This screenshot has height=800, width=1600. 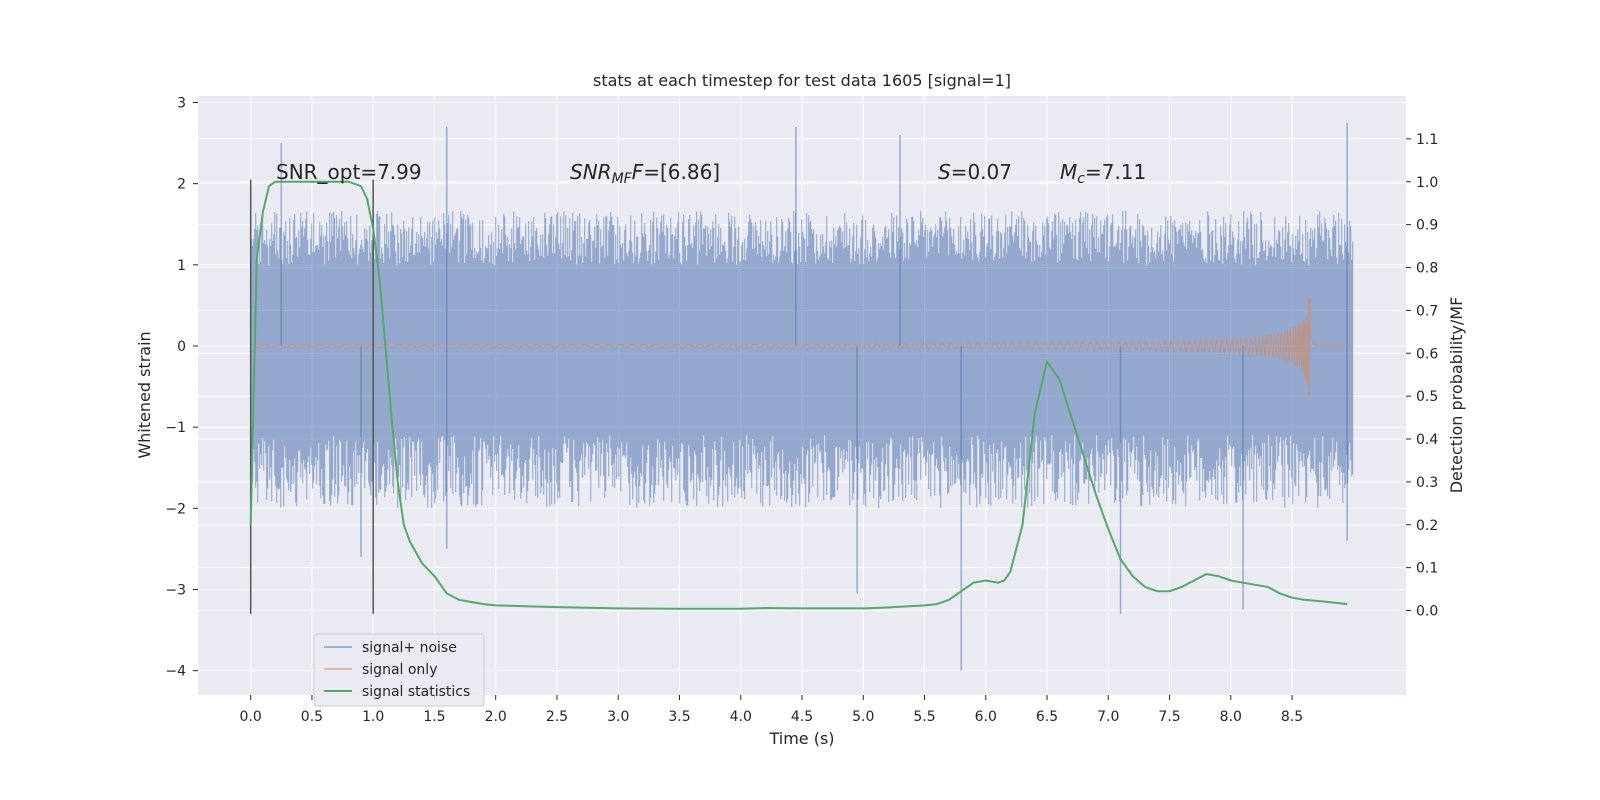 I want to click on legend-label-signal-only: signal only, so click(x=399, y=670).